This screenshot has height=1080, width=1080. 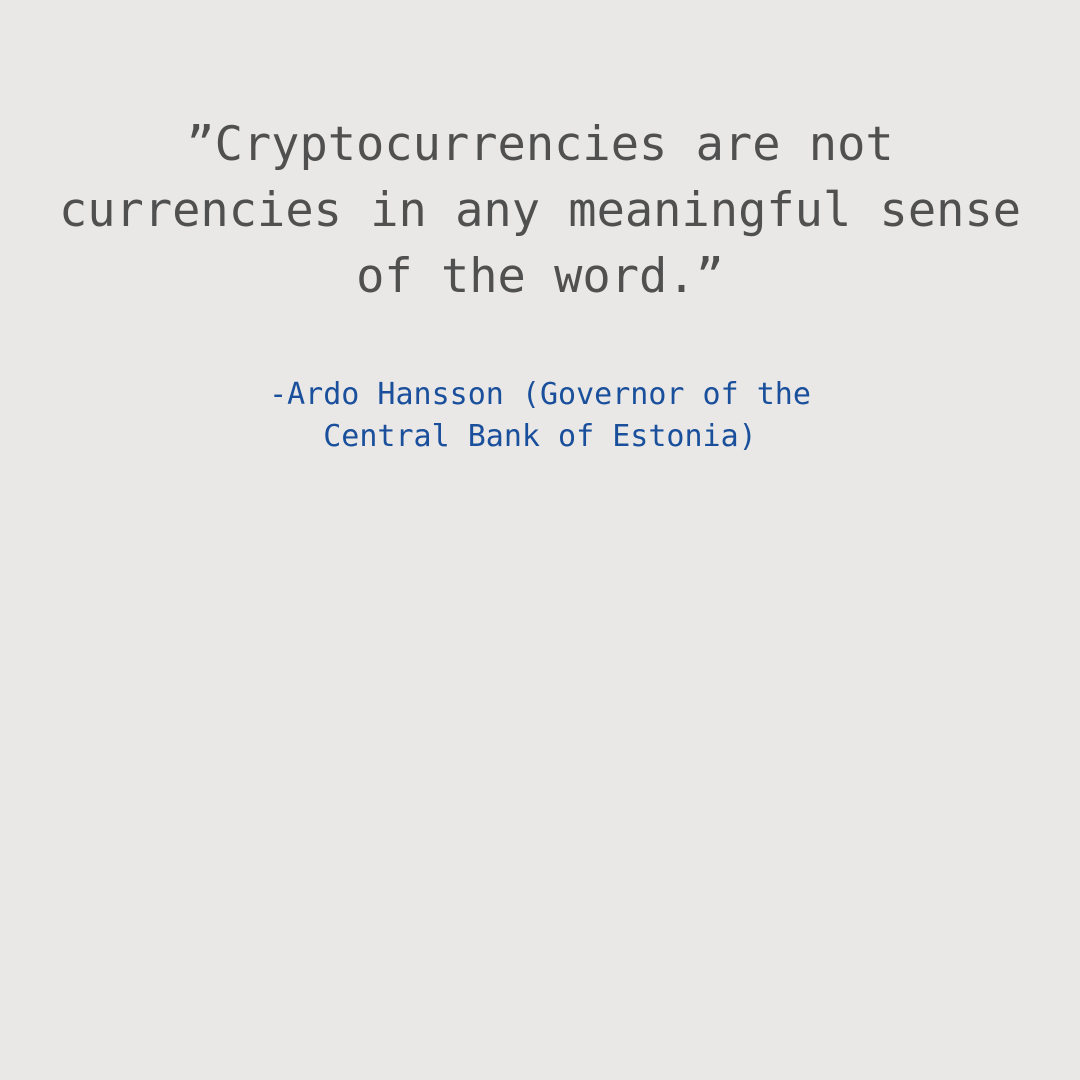 I want to click on attribution-line-1: -Ardo Hansson (Governor of the, so click(x=540, y=394).